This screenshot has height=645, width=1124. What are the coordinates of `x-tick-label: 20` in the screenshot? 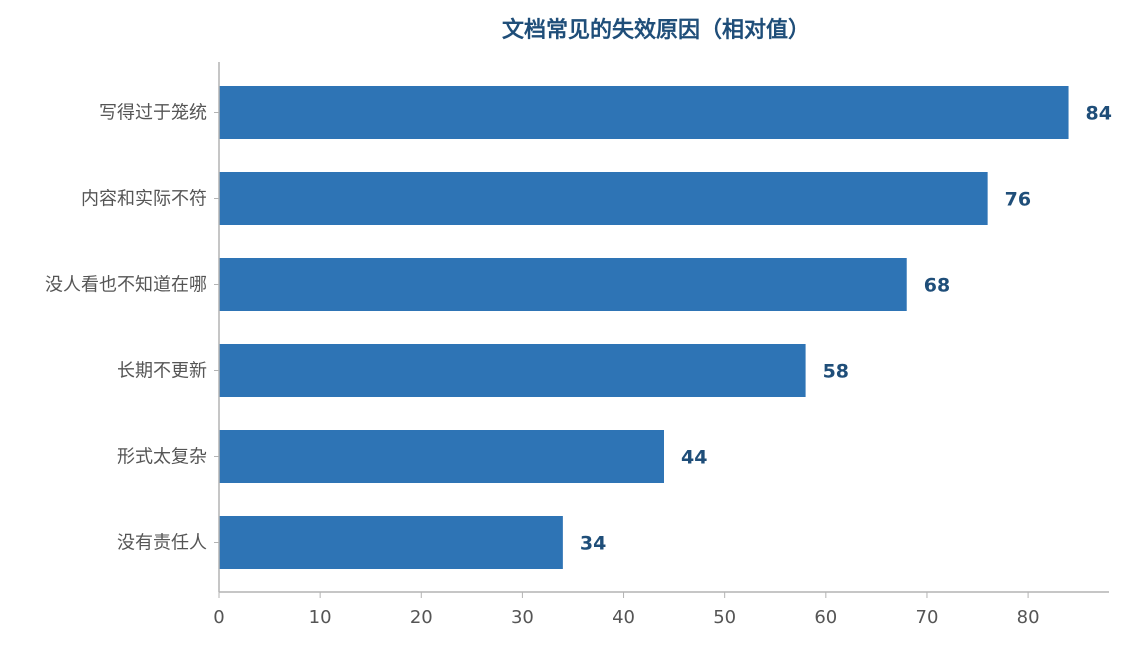 It's located at (421, 617).